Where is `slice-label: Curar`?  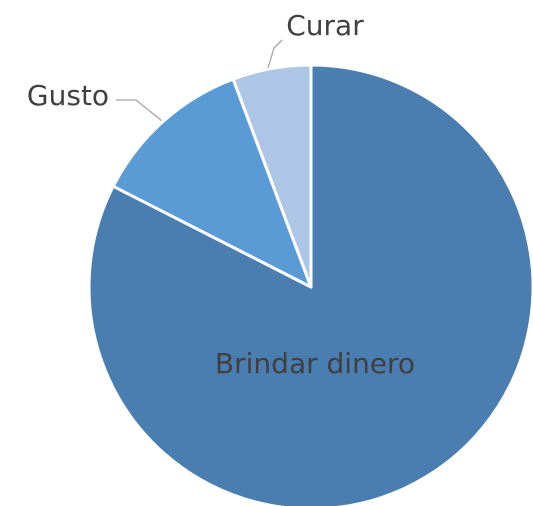
slice-label: Curar is located at coordinates (325, 25).